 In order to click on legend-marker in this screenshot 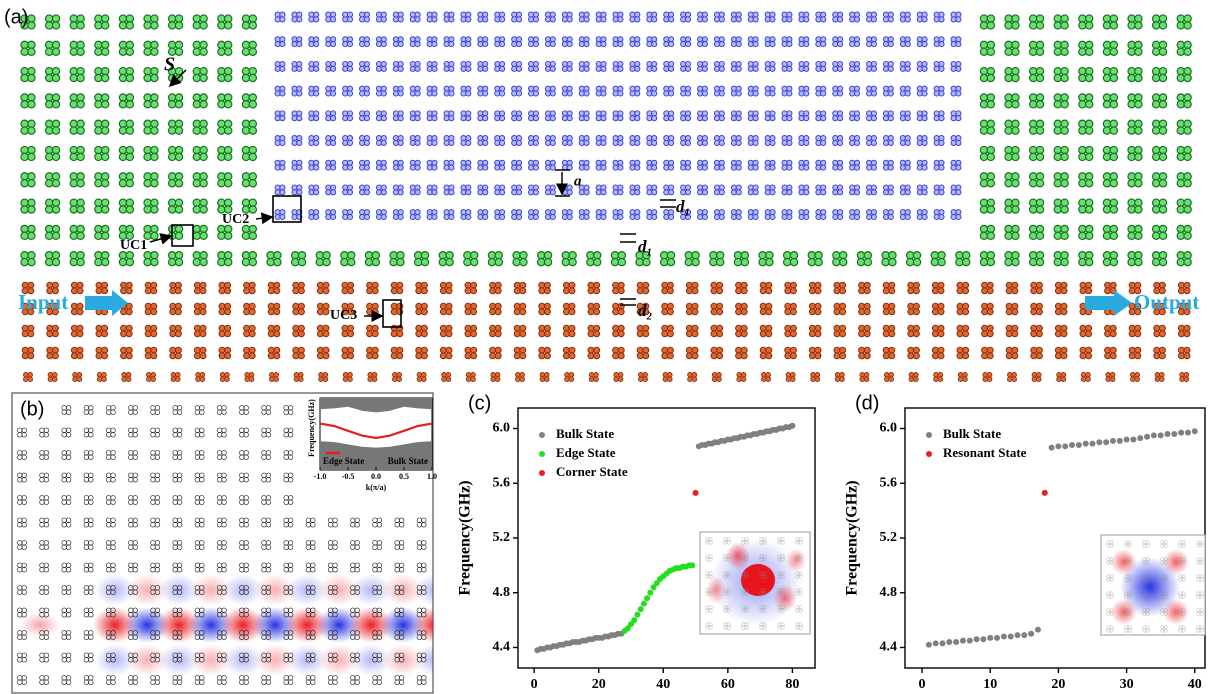, I will do `click(542, 435)`.